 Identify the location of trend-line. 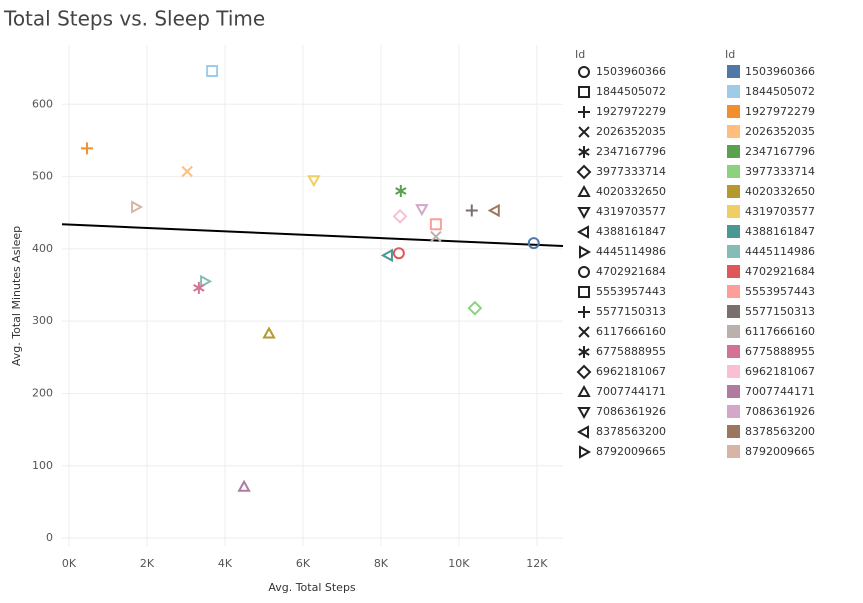
(312, 235).